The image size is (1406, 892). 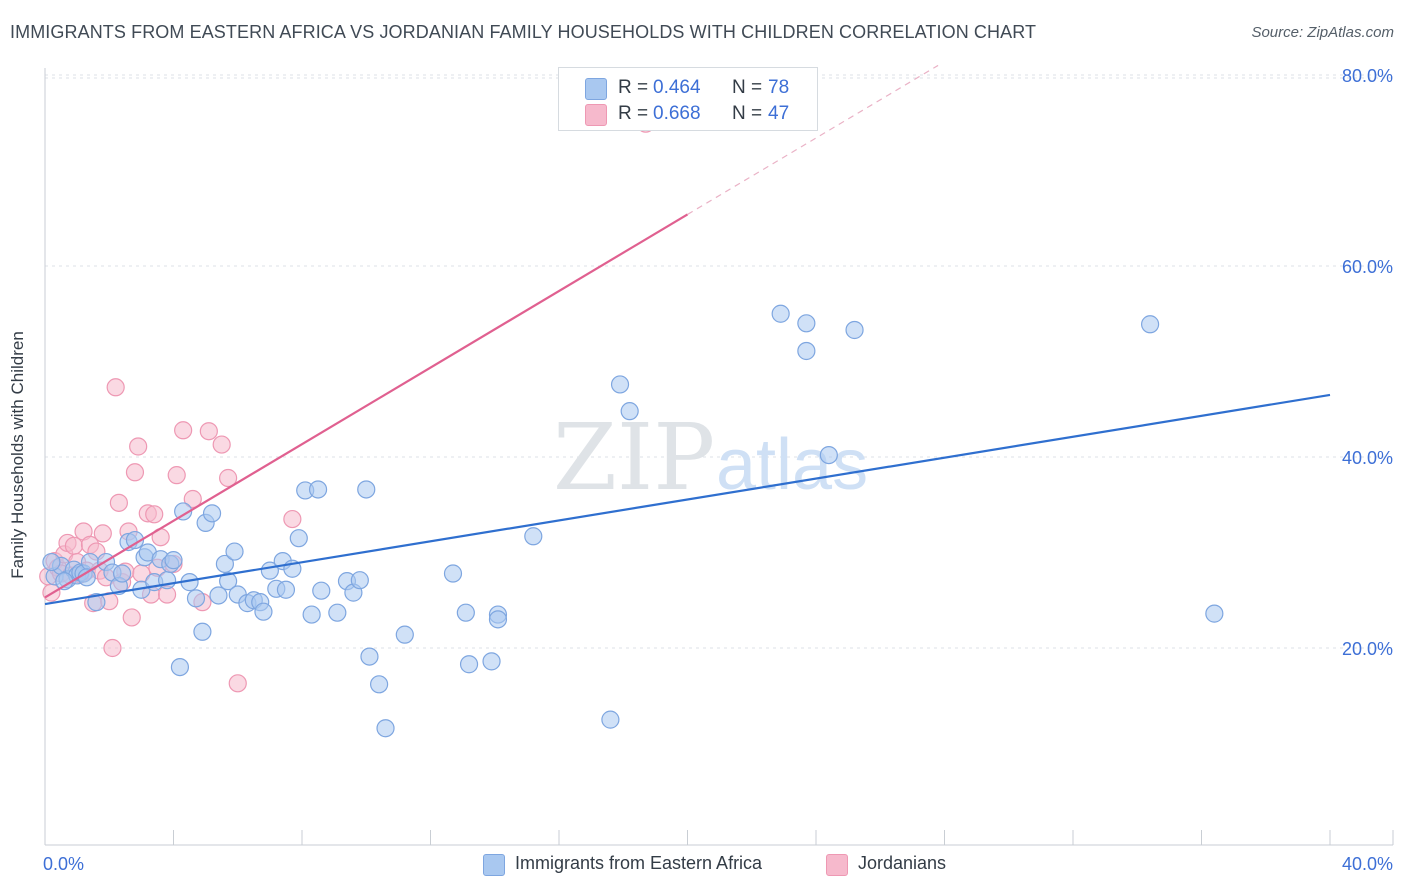 What do you see at coordinates (63, 864) in the screenshot?
I see `x-tick-label: 0.0%` at bounding box center [63, 864].